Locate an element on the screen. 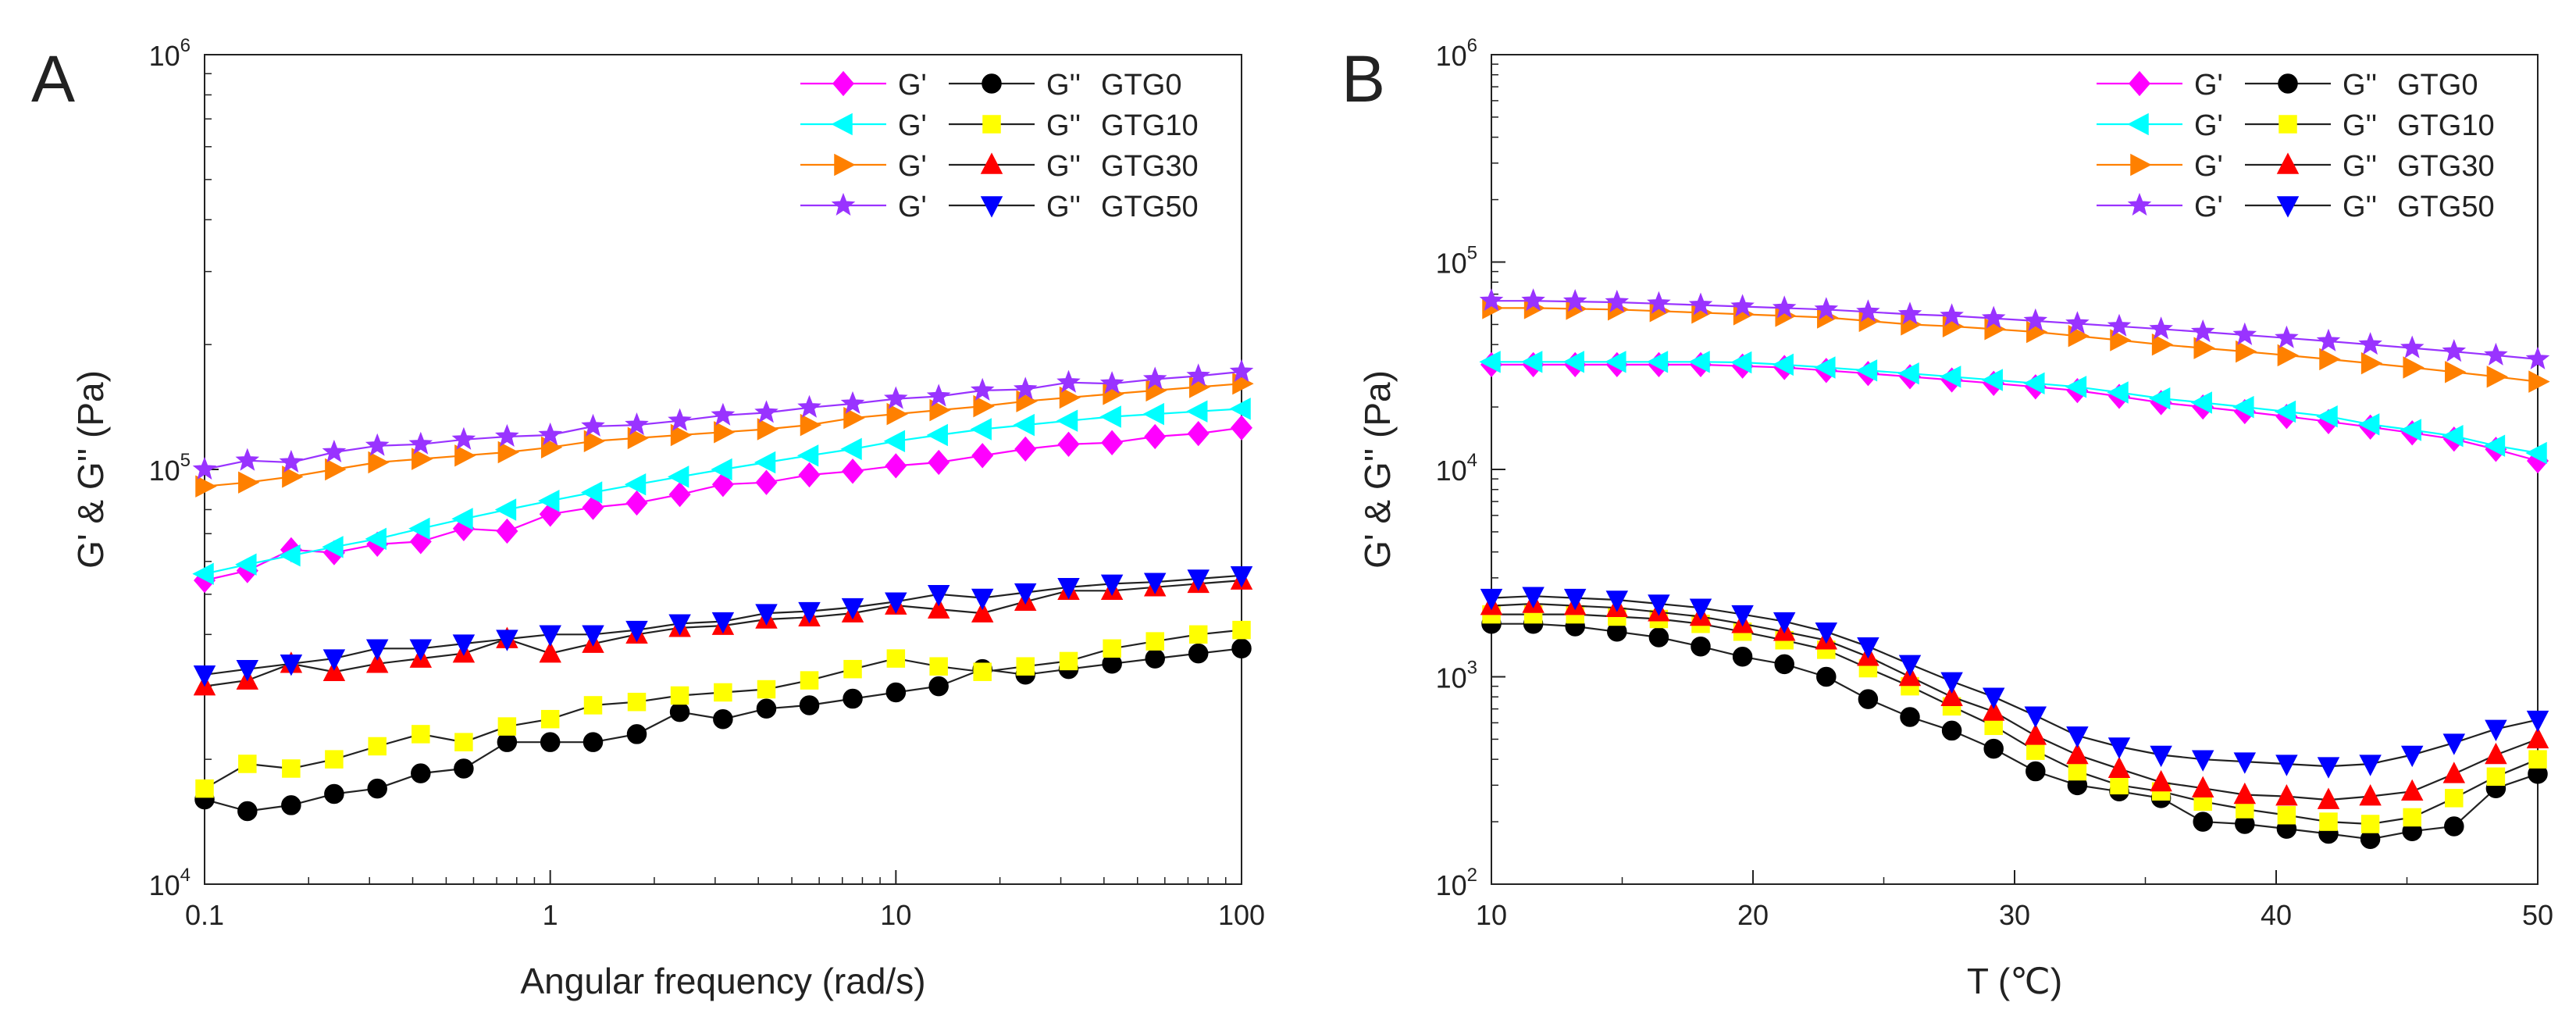 The width and height of the screenshot is (2576, 1031). x-tick-label: 20 is located at coordinates (1753, 915).